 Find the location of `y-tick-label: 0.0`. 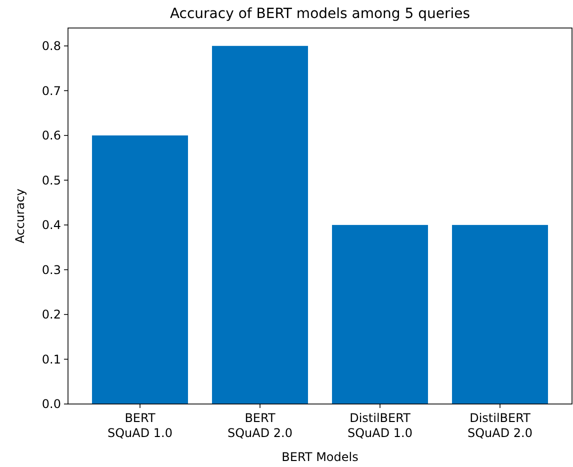

y-tick-label: 0.0 is located at coordinates (51, 404).